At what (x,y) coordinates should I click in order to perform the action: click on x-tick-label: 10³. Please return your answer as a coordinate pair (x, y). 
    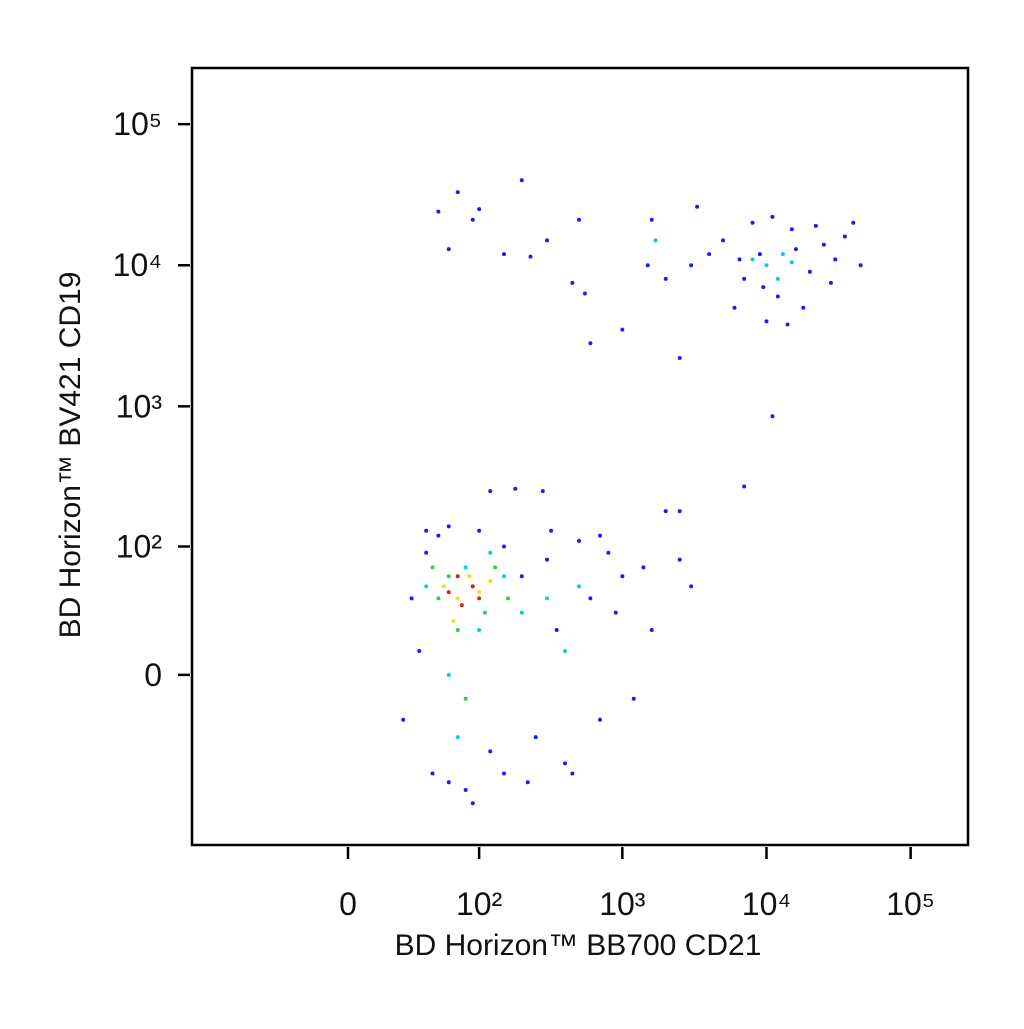
    Looking at the image, I should click on (622, 904).